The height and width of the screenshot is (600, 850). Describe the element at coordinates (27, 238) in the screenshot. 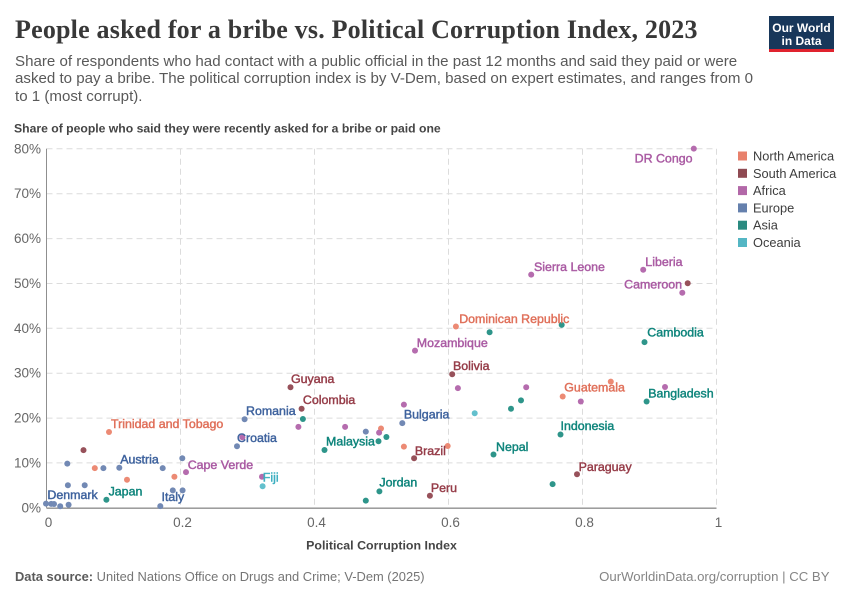

I see `svg-text: 60%` at that location.